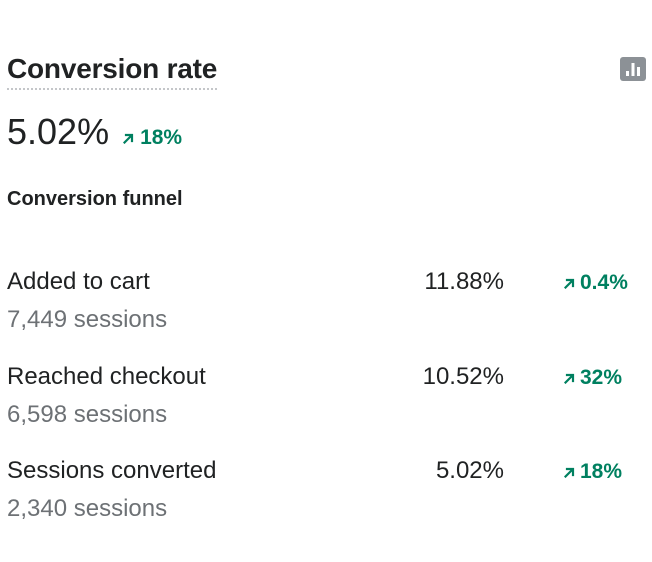 Image resolution: width=652 pixels, height=562 pixels. I want to click on funnel-step-change: 0.4%, so click(604, 282).